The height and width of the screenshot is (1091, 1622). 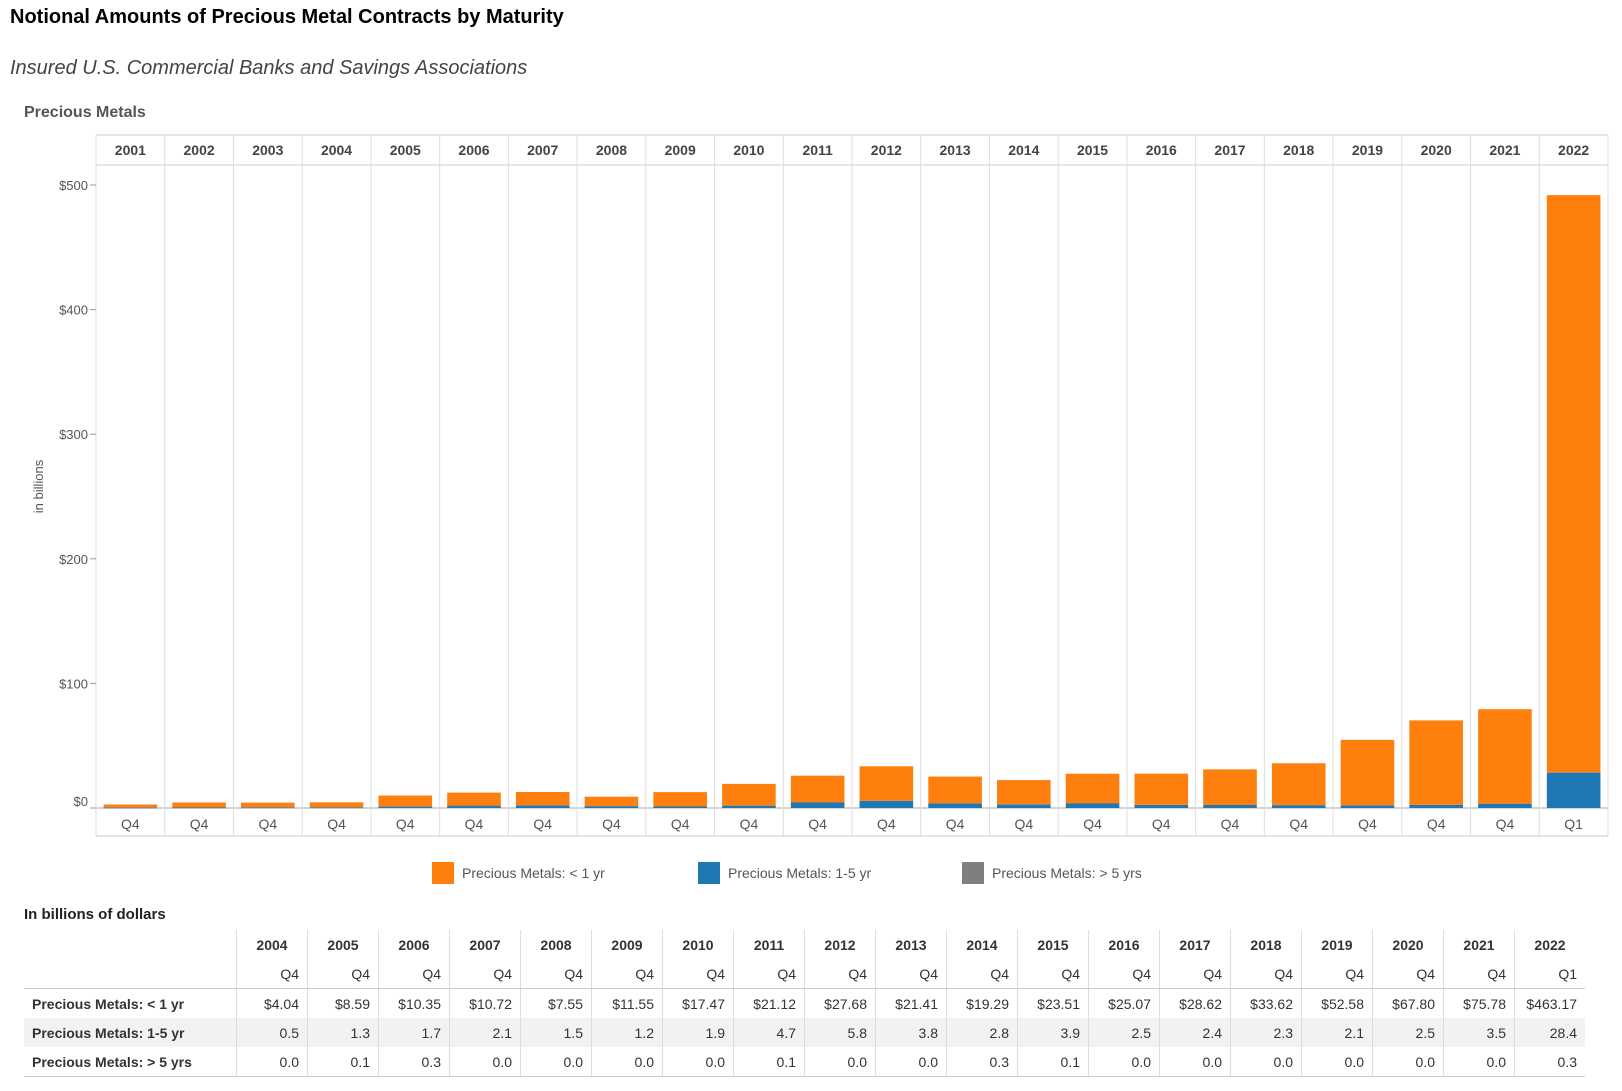 What do you see at coordinates (556, 1003) in the screenshot?
I see `table-cell: $7.55` at bounding box center [556, 1003].